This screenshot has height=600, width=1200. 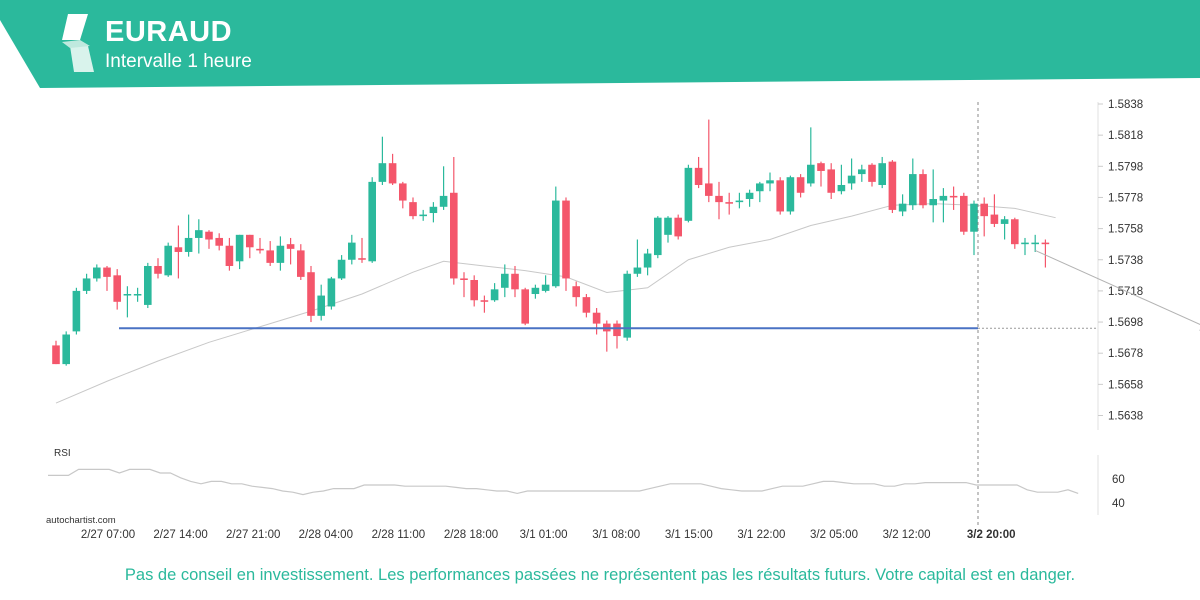 What do you see at coordinates (689, 535) in the screenshot?
I see `time-tick-label: 3/1 15:00` at bounding box center [689, 535].